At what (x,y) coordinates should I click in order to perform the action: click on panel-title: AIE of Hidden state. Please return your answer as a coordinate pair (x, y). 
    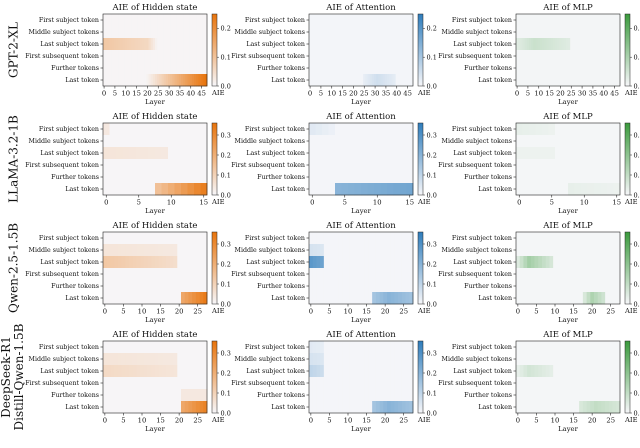
    Looking at the image, I should click on (155, 226).